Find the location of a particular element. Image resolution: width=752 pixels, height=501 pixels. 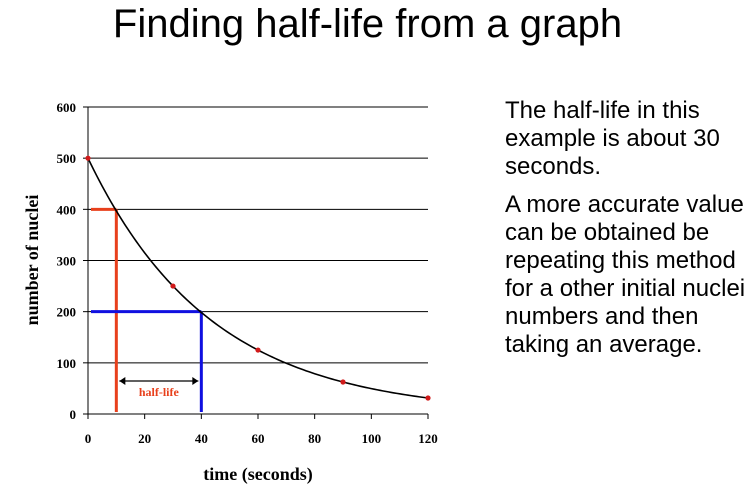

x-tick-label-120: 120 is located at coordinates (428, 438).